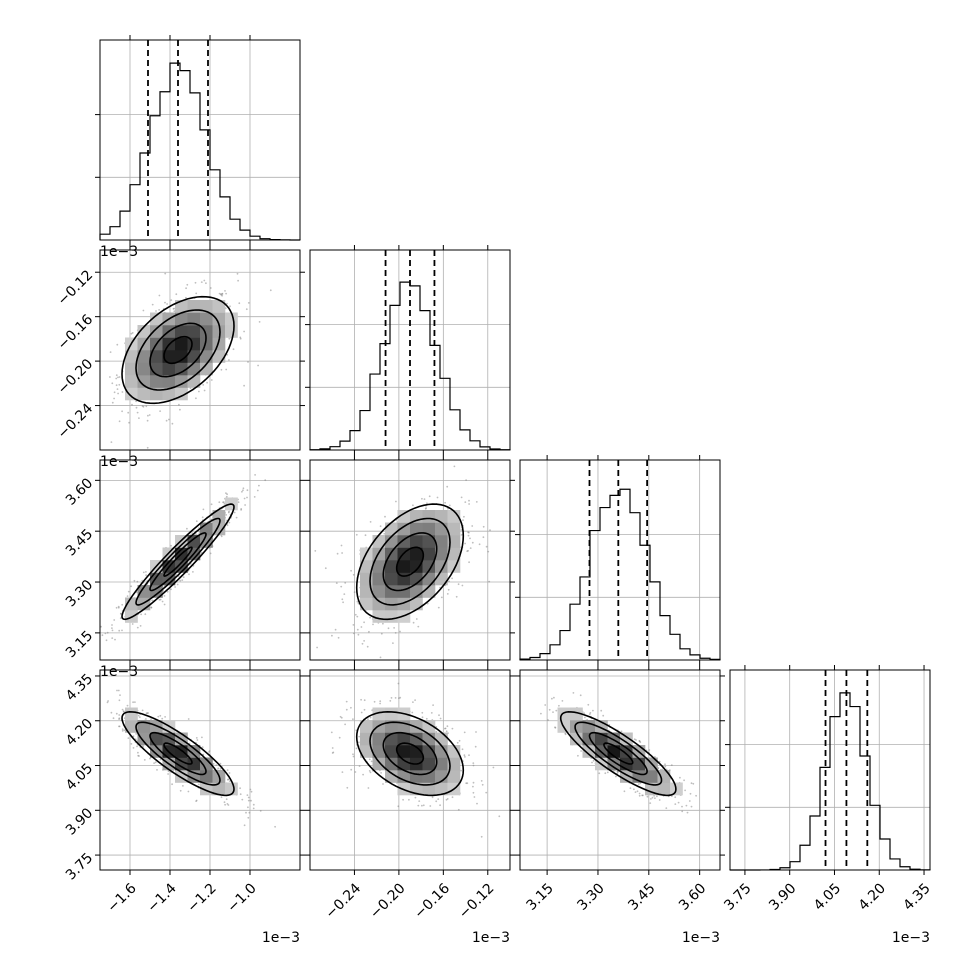  I want to click on x-tick-label: 4.35, so click(916, 896).